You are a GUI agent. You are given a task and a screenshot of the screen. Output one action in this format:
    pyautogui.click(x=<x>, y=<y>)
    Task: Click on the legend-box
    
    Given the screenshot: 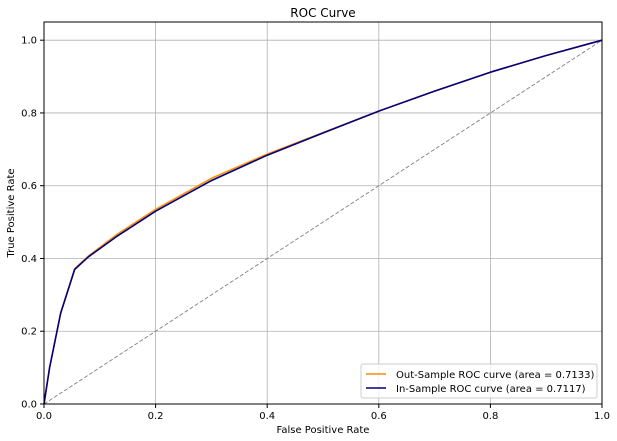 What is the action you would take?
    pyautogui.click(x=479, y=381)
    